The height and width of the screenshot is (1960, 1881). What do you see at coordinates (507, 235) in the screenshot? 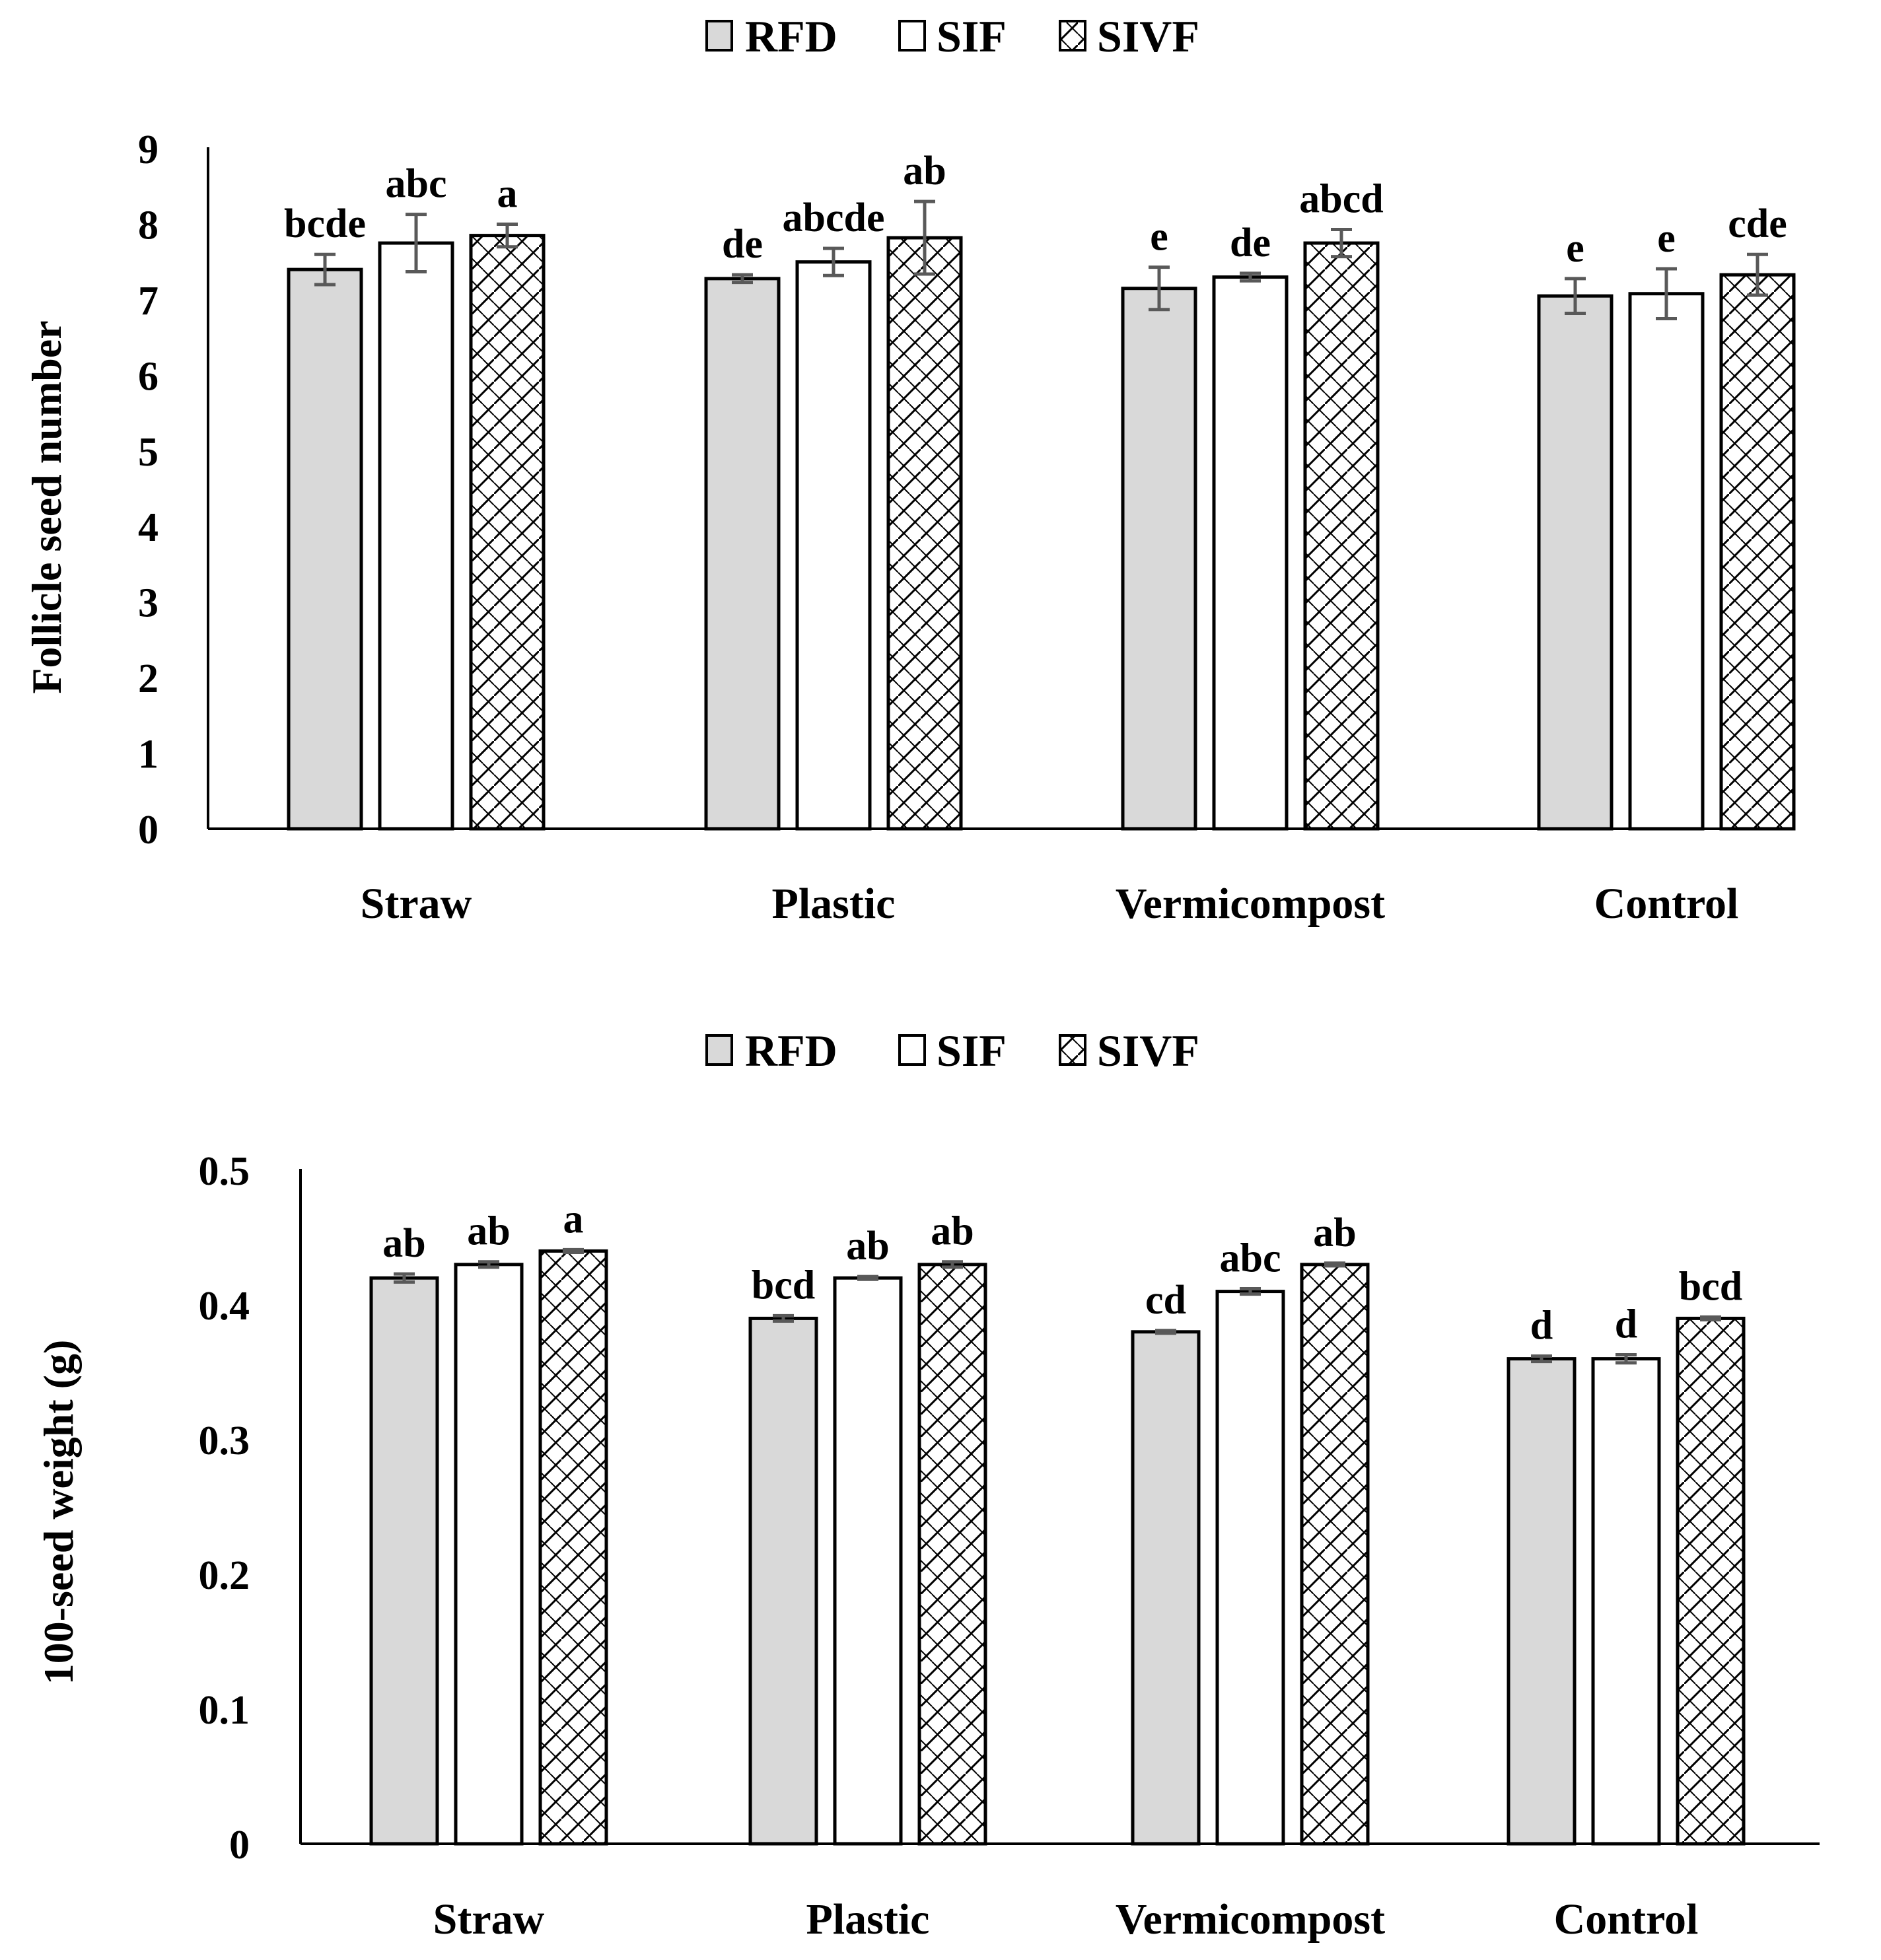
I see `error-bar-sivf-straw` at bounding box center [507, 235].